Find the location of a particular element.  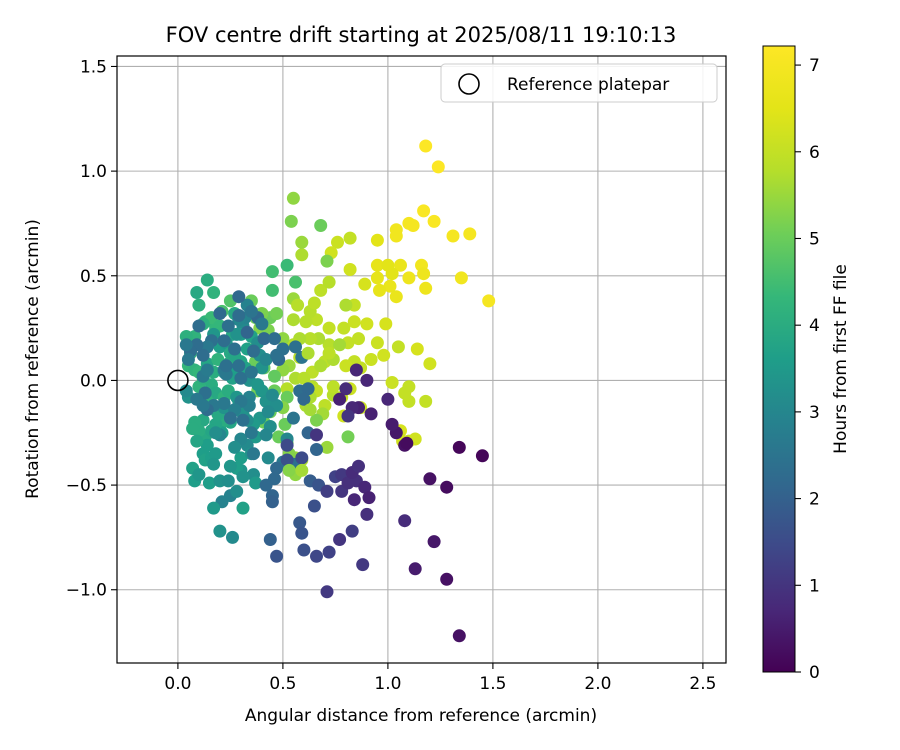

colorbar: 0 1 2 3 4 5 6 7 Hours from first FF file is located at coordinates (806, 364).